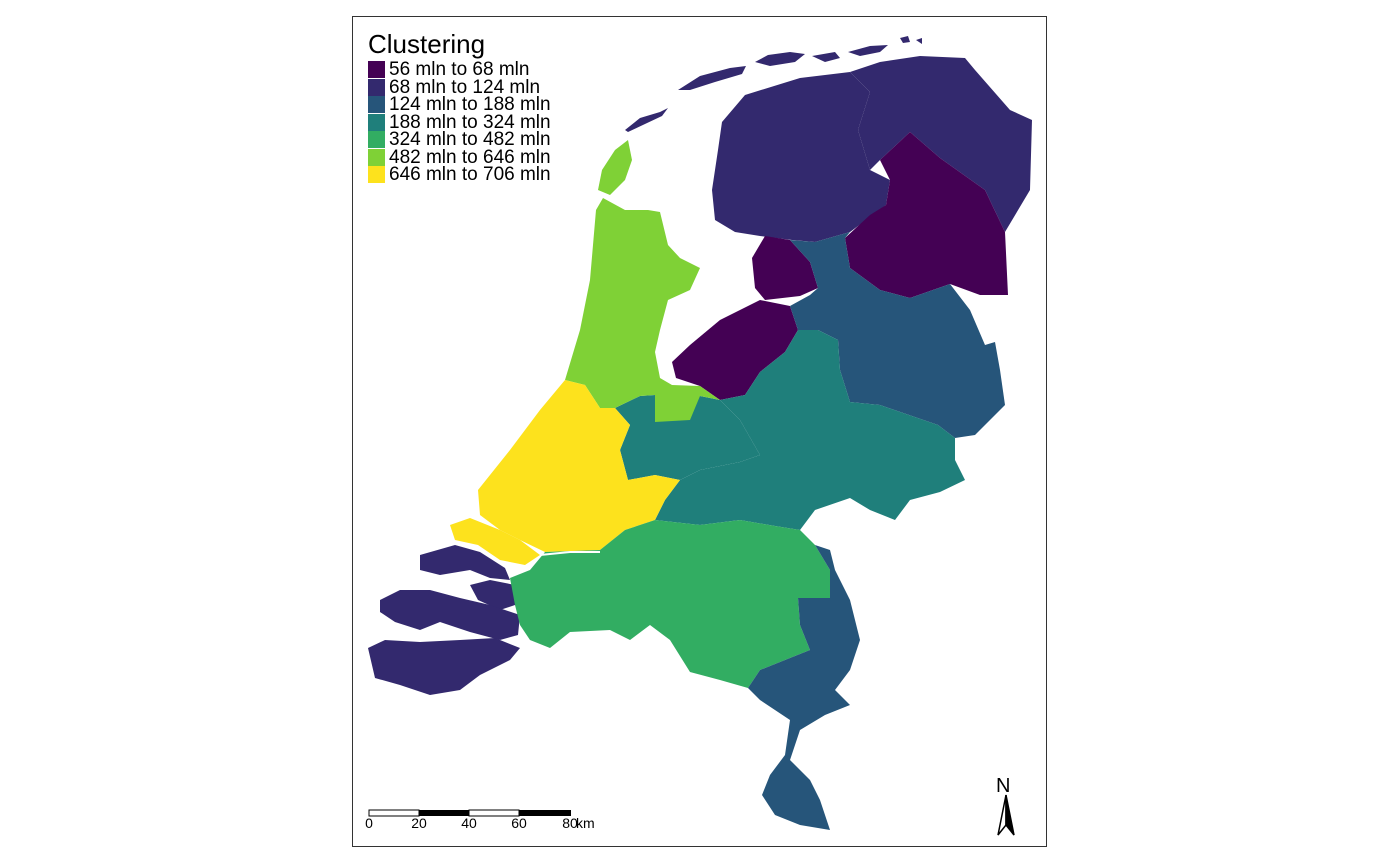  What do you see at coordinates (804, 680) in the screenshot?
I see `region-limburg` at bounding box center [804, 680].